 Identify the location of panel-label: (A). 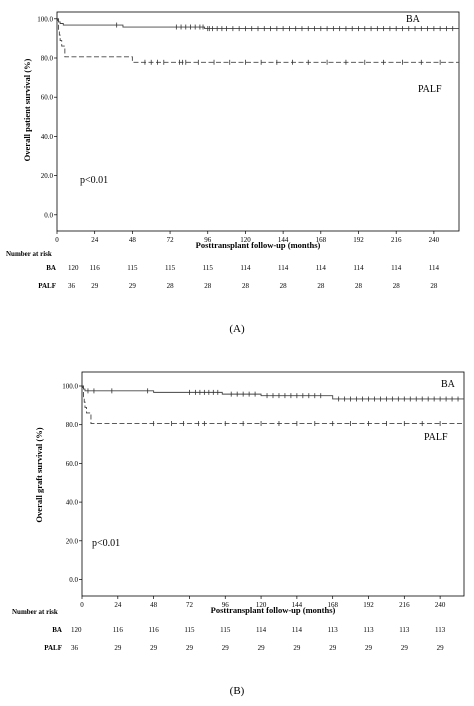
(237, 329).